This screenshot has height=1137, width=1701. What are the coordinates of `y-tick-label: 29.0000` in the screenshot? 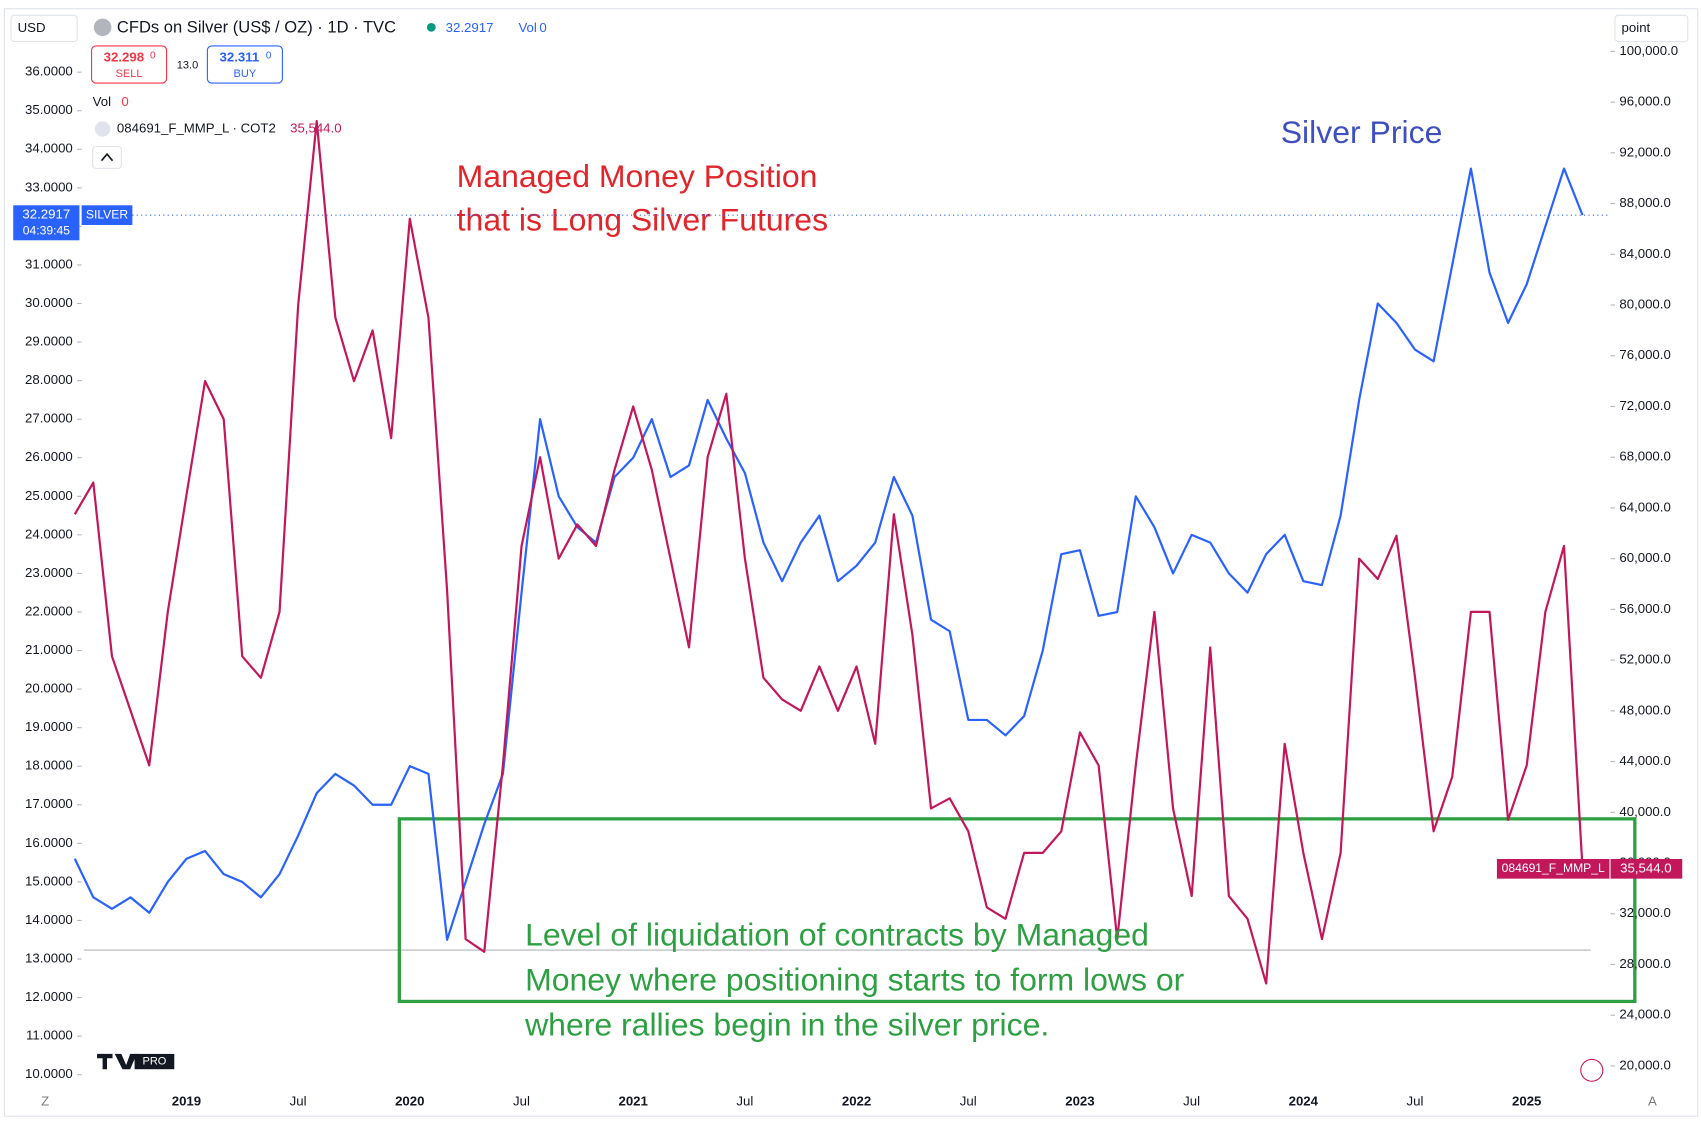 It's located at (49, 341).